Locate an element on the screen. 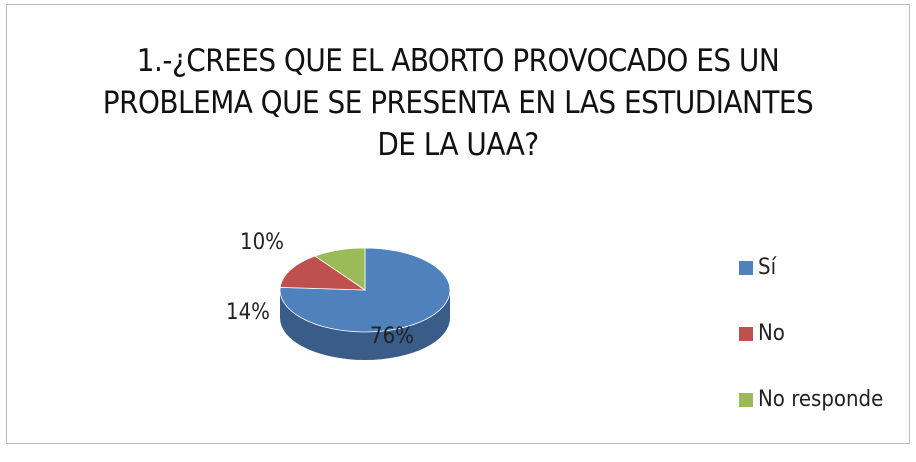  data-label: 14% is located at coordinates (248, 312).